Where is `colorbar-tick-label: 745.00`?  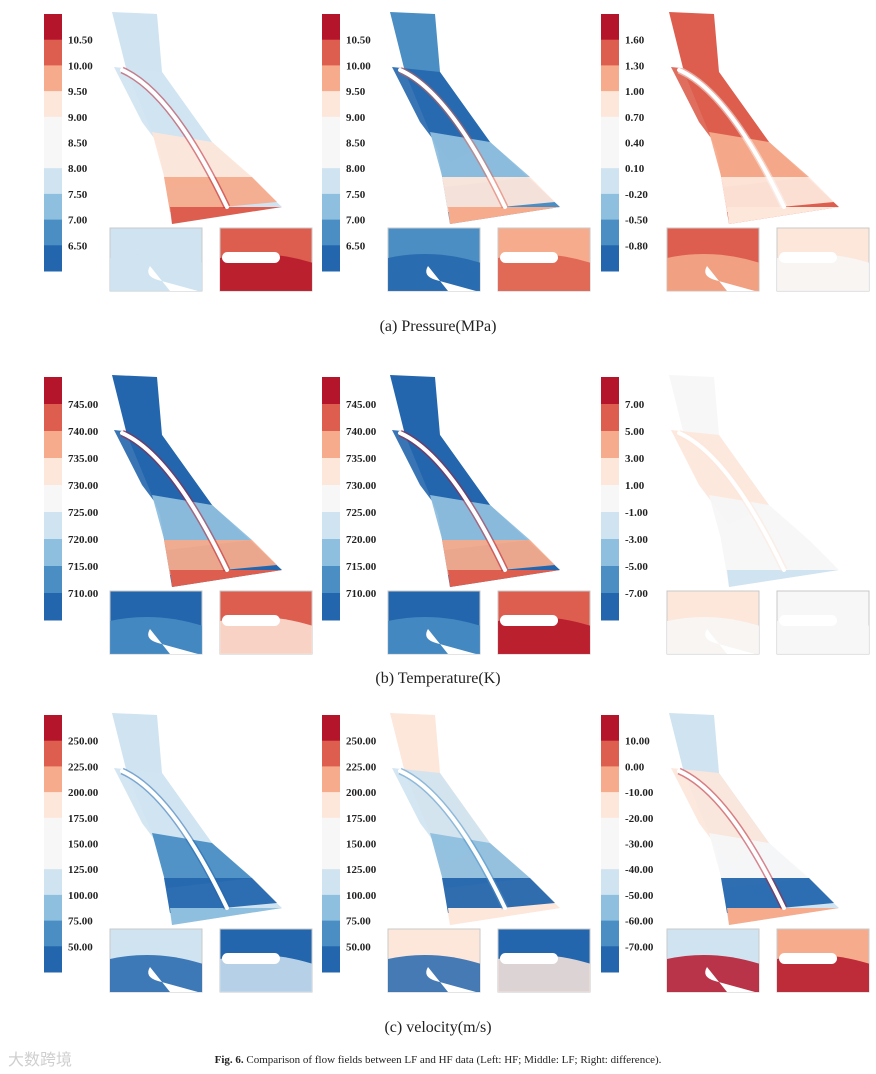
colorbar-tick-label: 745.00 is located at coordinates (83, 405).